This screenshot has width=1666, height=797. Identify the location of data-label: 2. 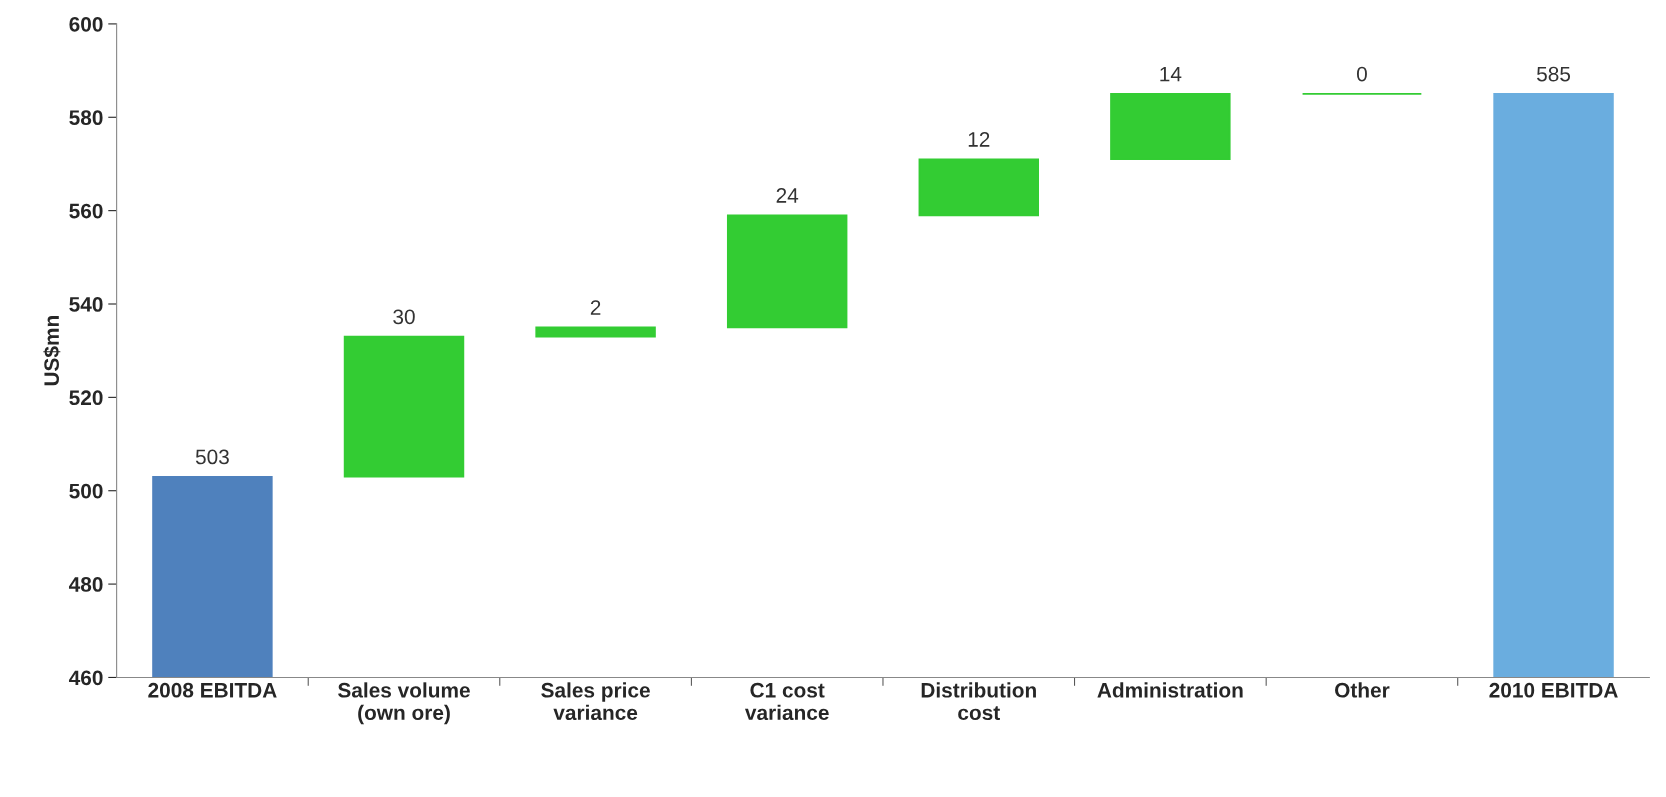
(595, 307).